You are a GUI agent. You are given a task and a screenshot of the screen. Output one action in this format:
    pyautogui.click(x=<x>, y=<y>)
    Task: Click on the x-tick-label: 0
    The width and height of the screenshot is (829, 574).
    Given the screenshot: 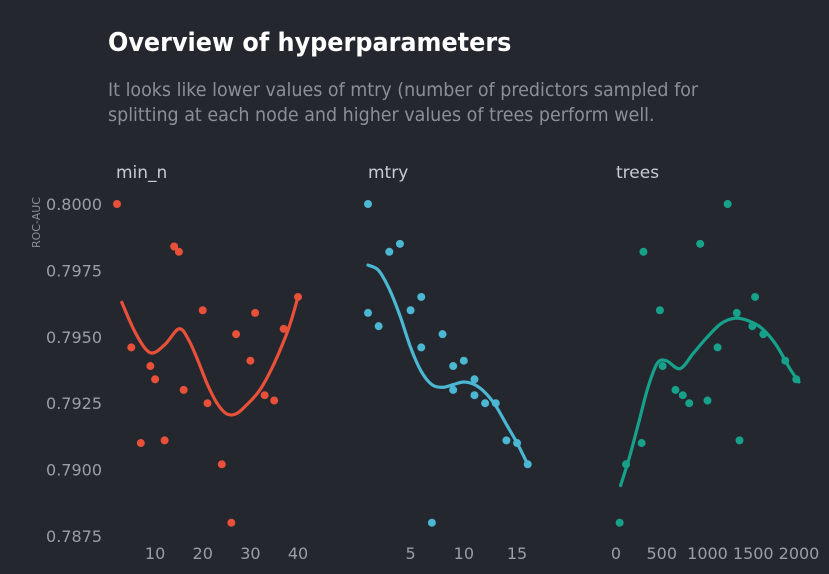 What is the action you would take?
    pyautogui.click(x=616, y=553)
    